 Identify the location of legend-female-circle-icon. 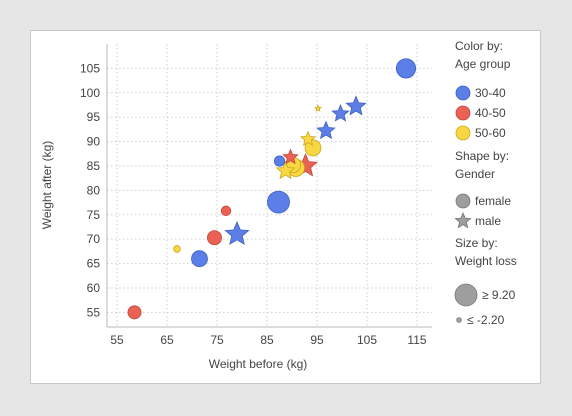
(463, 201).